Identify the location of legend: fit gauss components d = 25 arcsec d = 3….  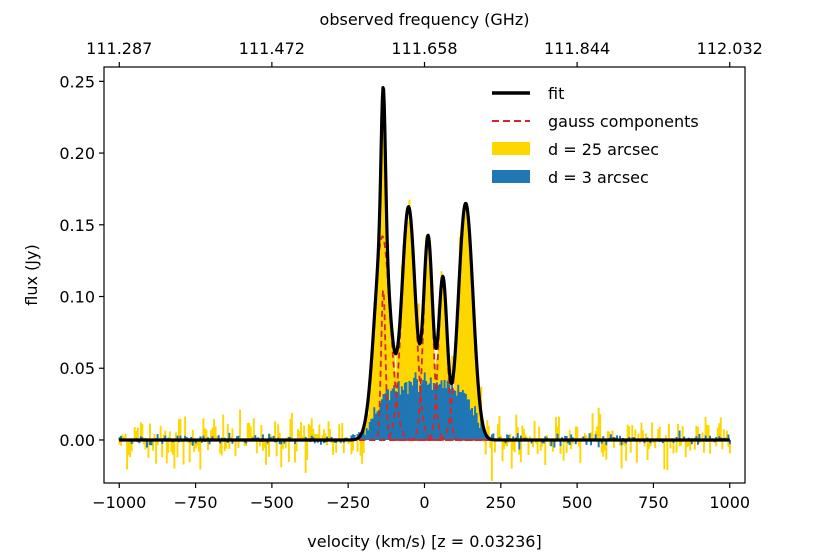
(595, 135).